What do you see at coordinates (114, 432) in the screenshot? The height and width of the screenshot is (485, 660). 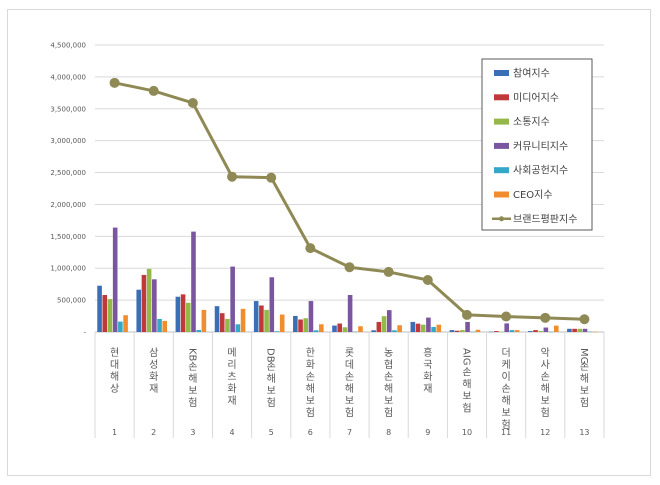 I see `x-rank-label: 1` at bounding box center [114, 432].